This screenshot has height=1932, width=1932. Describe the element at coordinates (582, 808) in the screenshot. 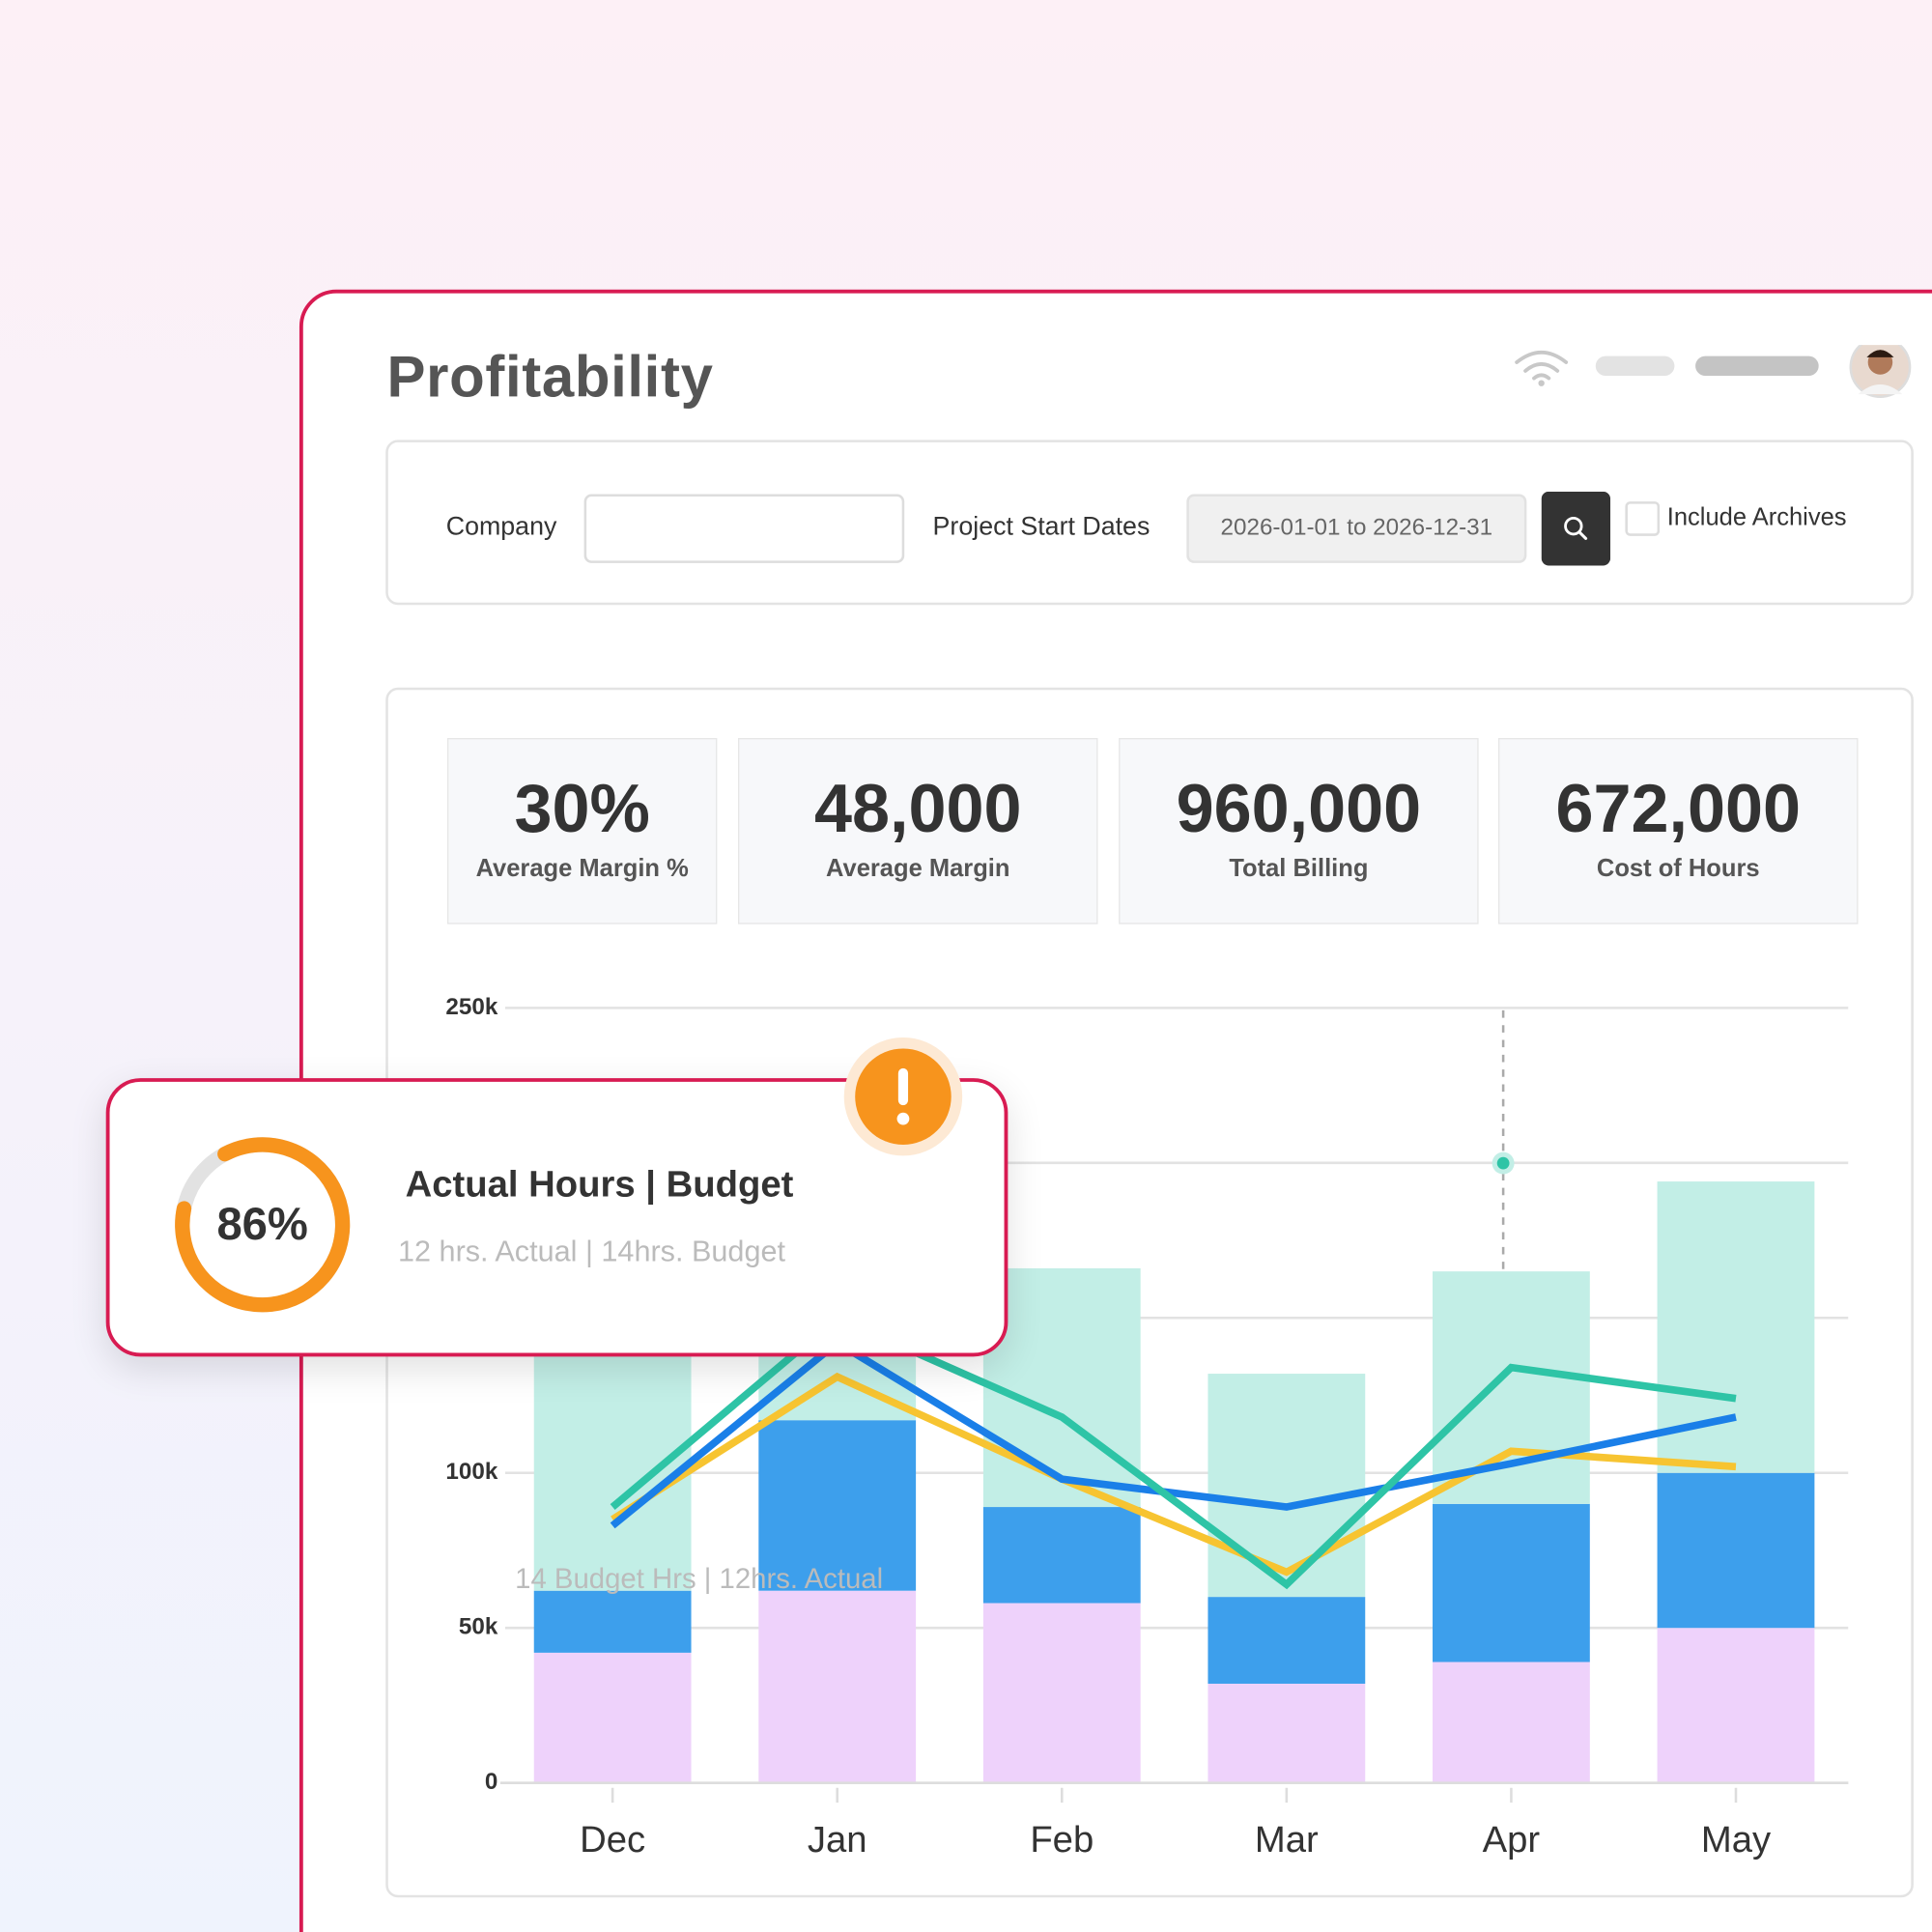

I see `kpi-value: 30%` at that location.